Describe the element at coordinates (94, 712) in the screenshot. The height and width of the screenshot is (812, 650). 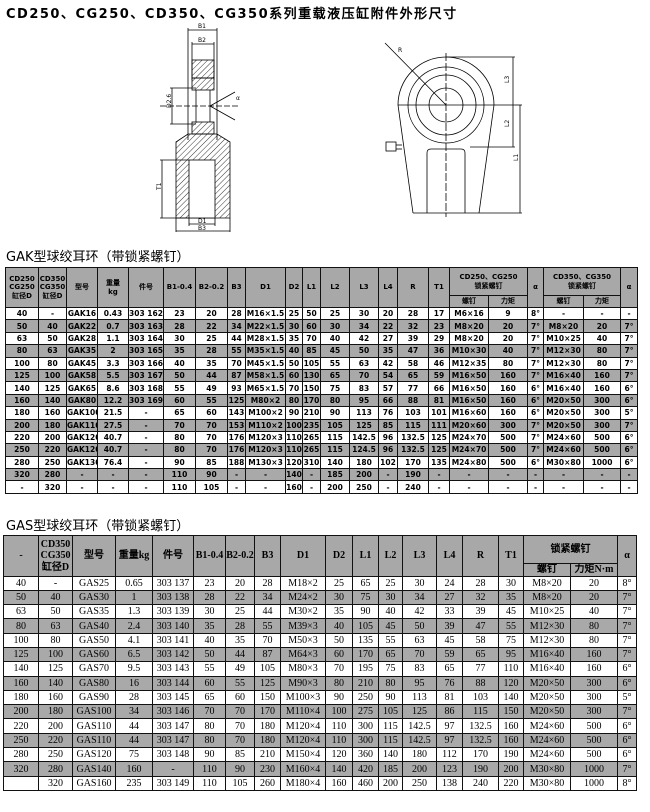
I see `table-cell: GAS100` at that location.